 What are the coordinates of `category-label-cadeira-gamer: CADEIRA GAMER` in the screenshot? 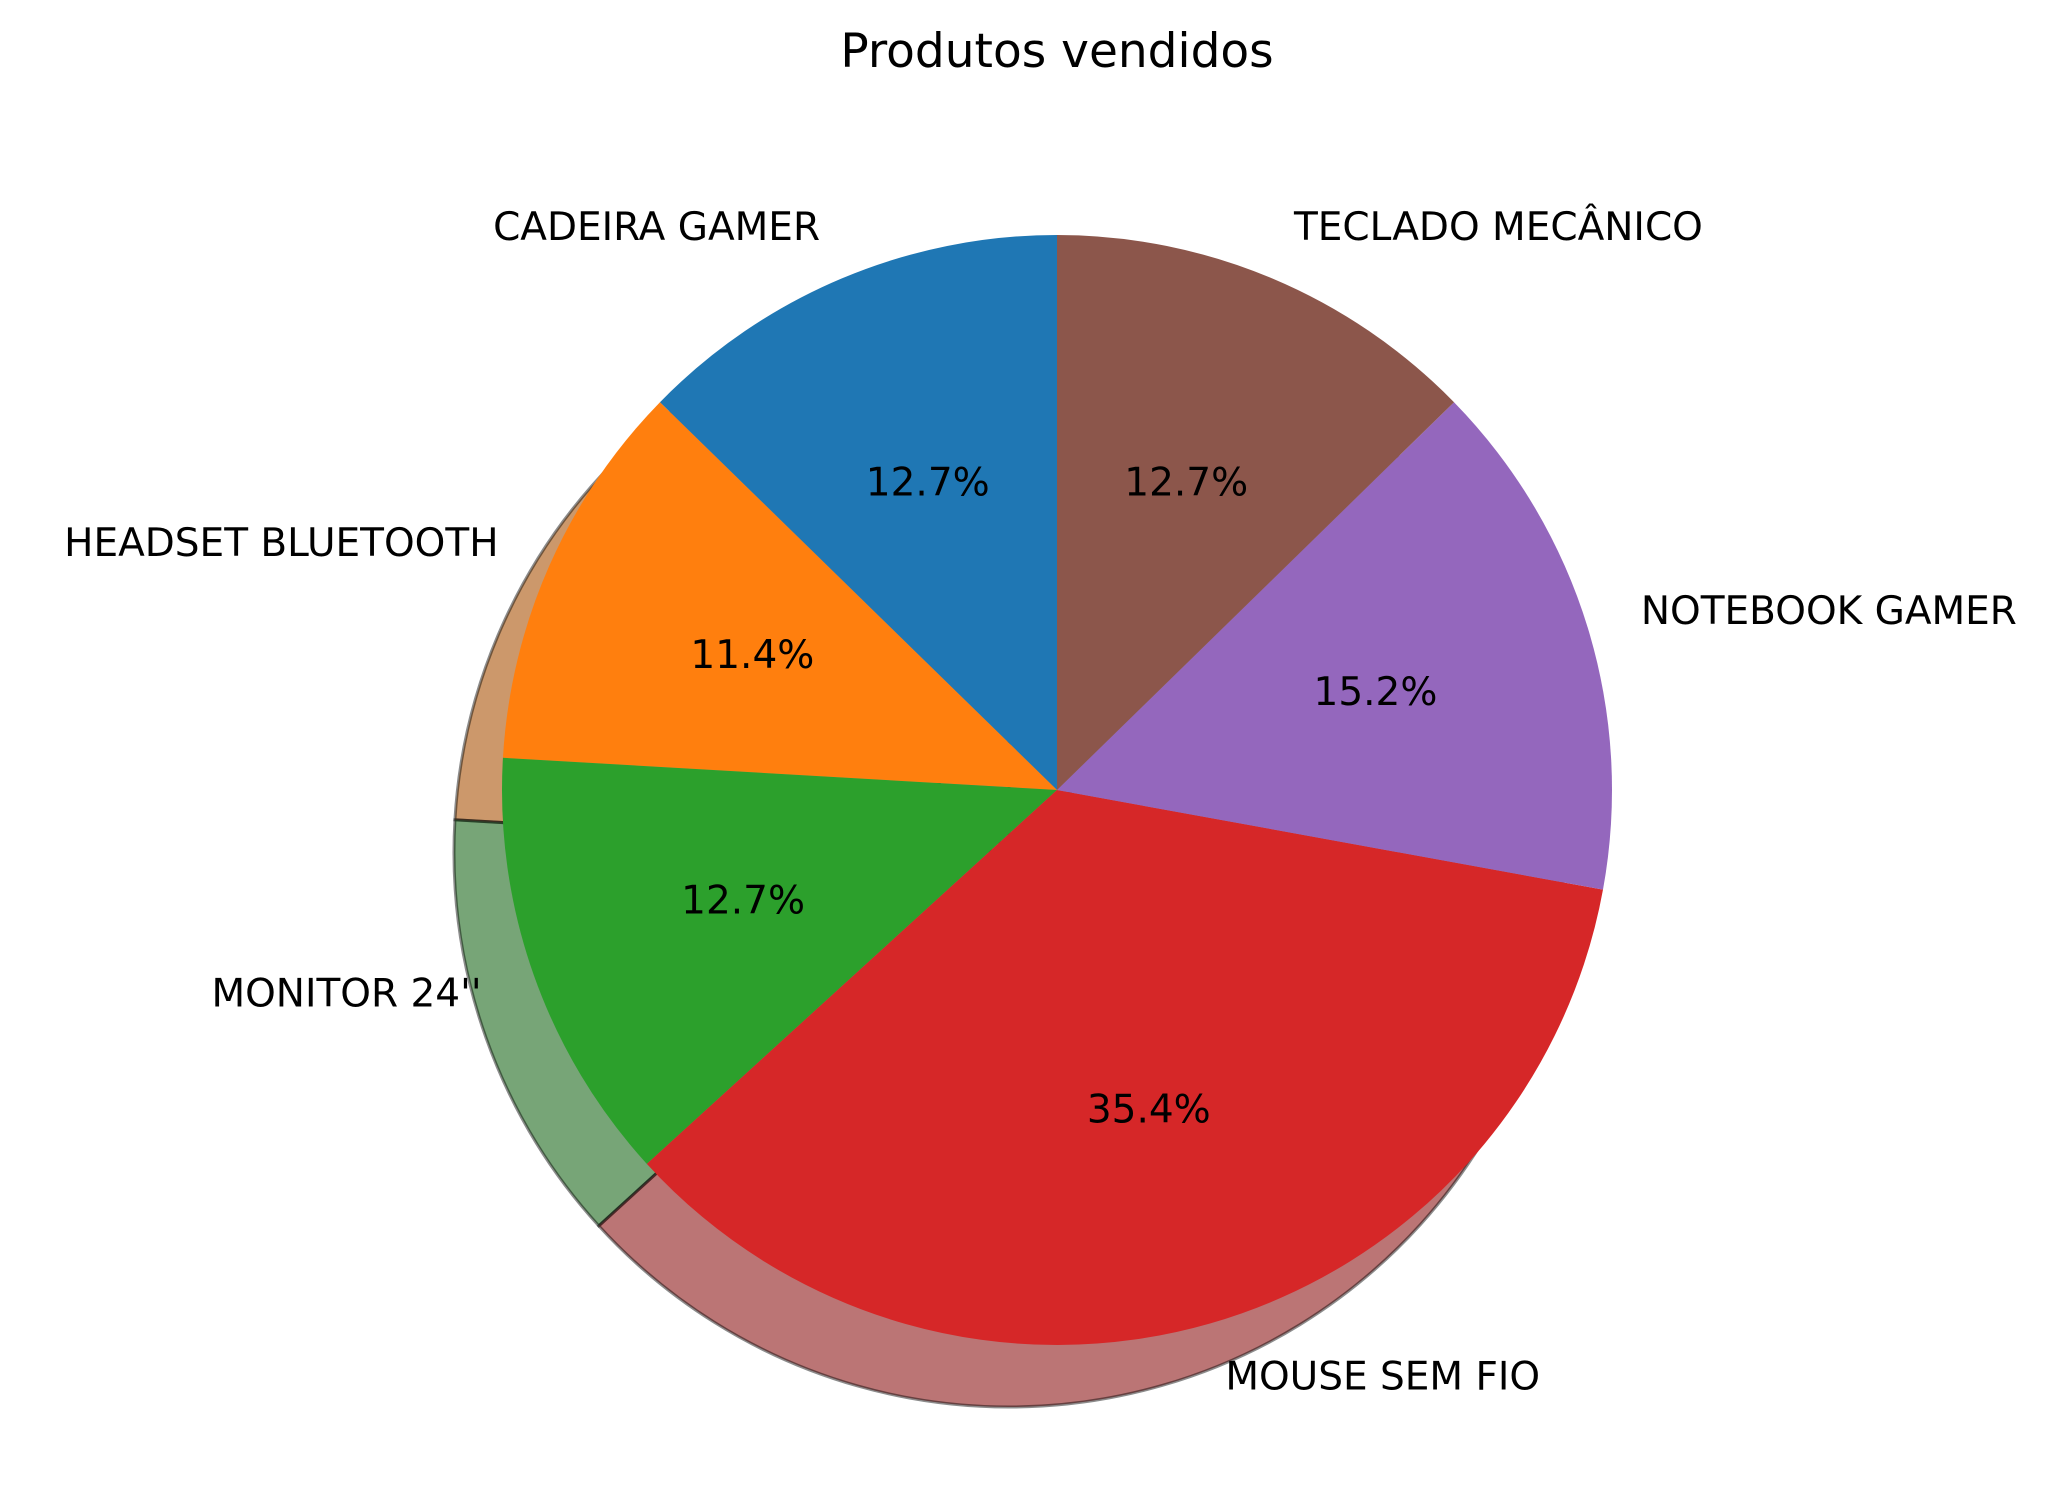 It's located at (656, 227).